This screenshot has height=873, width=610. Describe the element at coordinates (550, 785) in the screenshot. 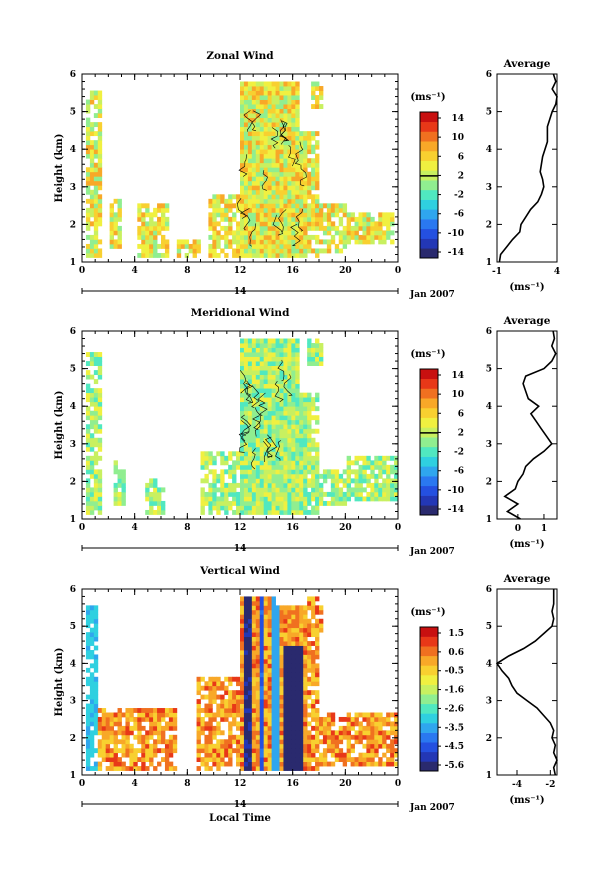

I see `profile-x-tick-label: -2` at that location.